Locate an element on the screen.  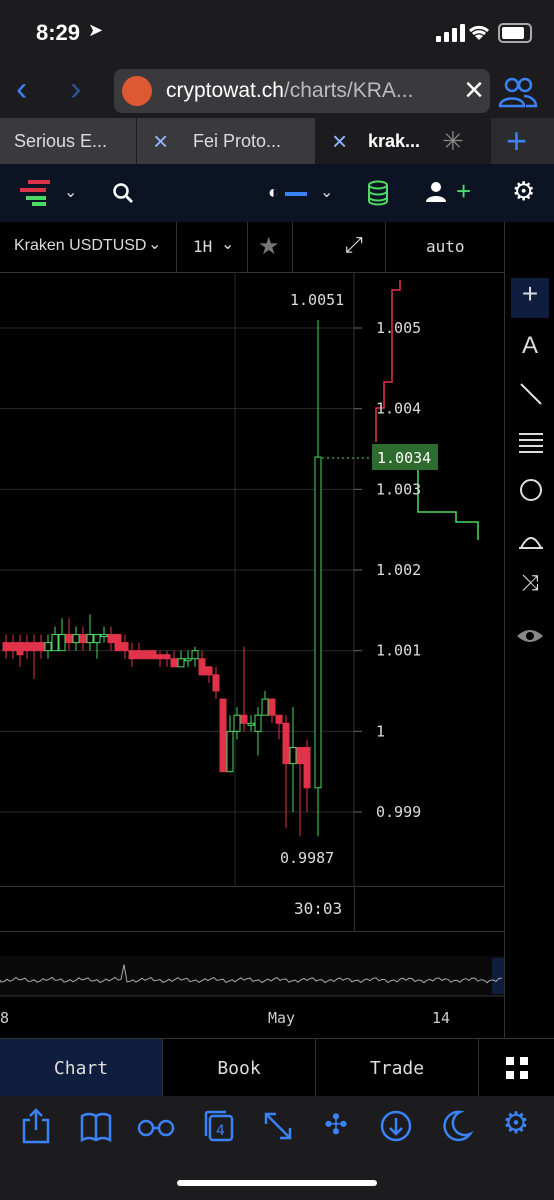
favorite-button: ★ is located at coordinates (270, 247).